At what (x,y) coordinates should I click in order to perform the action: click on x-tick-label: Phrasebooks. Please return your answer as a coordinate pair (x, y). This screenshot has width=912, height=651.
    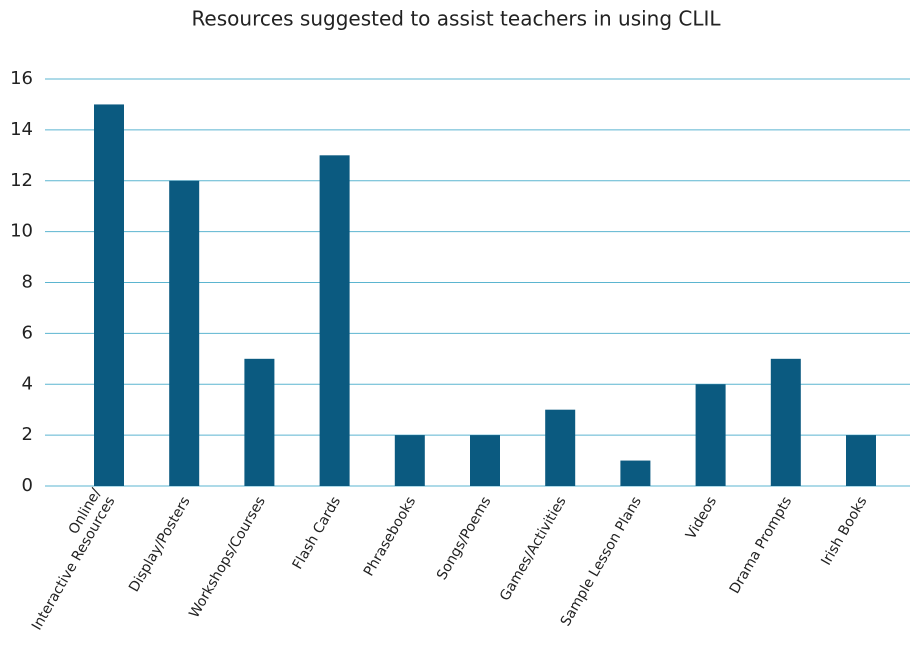
    Looking at the image, I should click on (390, 536).